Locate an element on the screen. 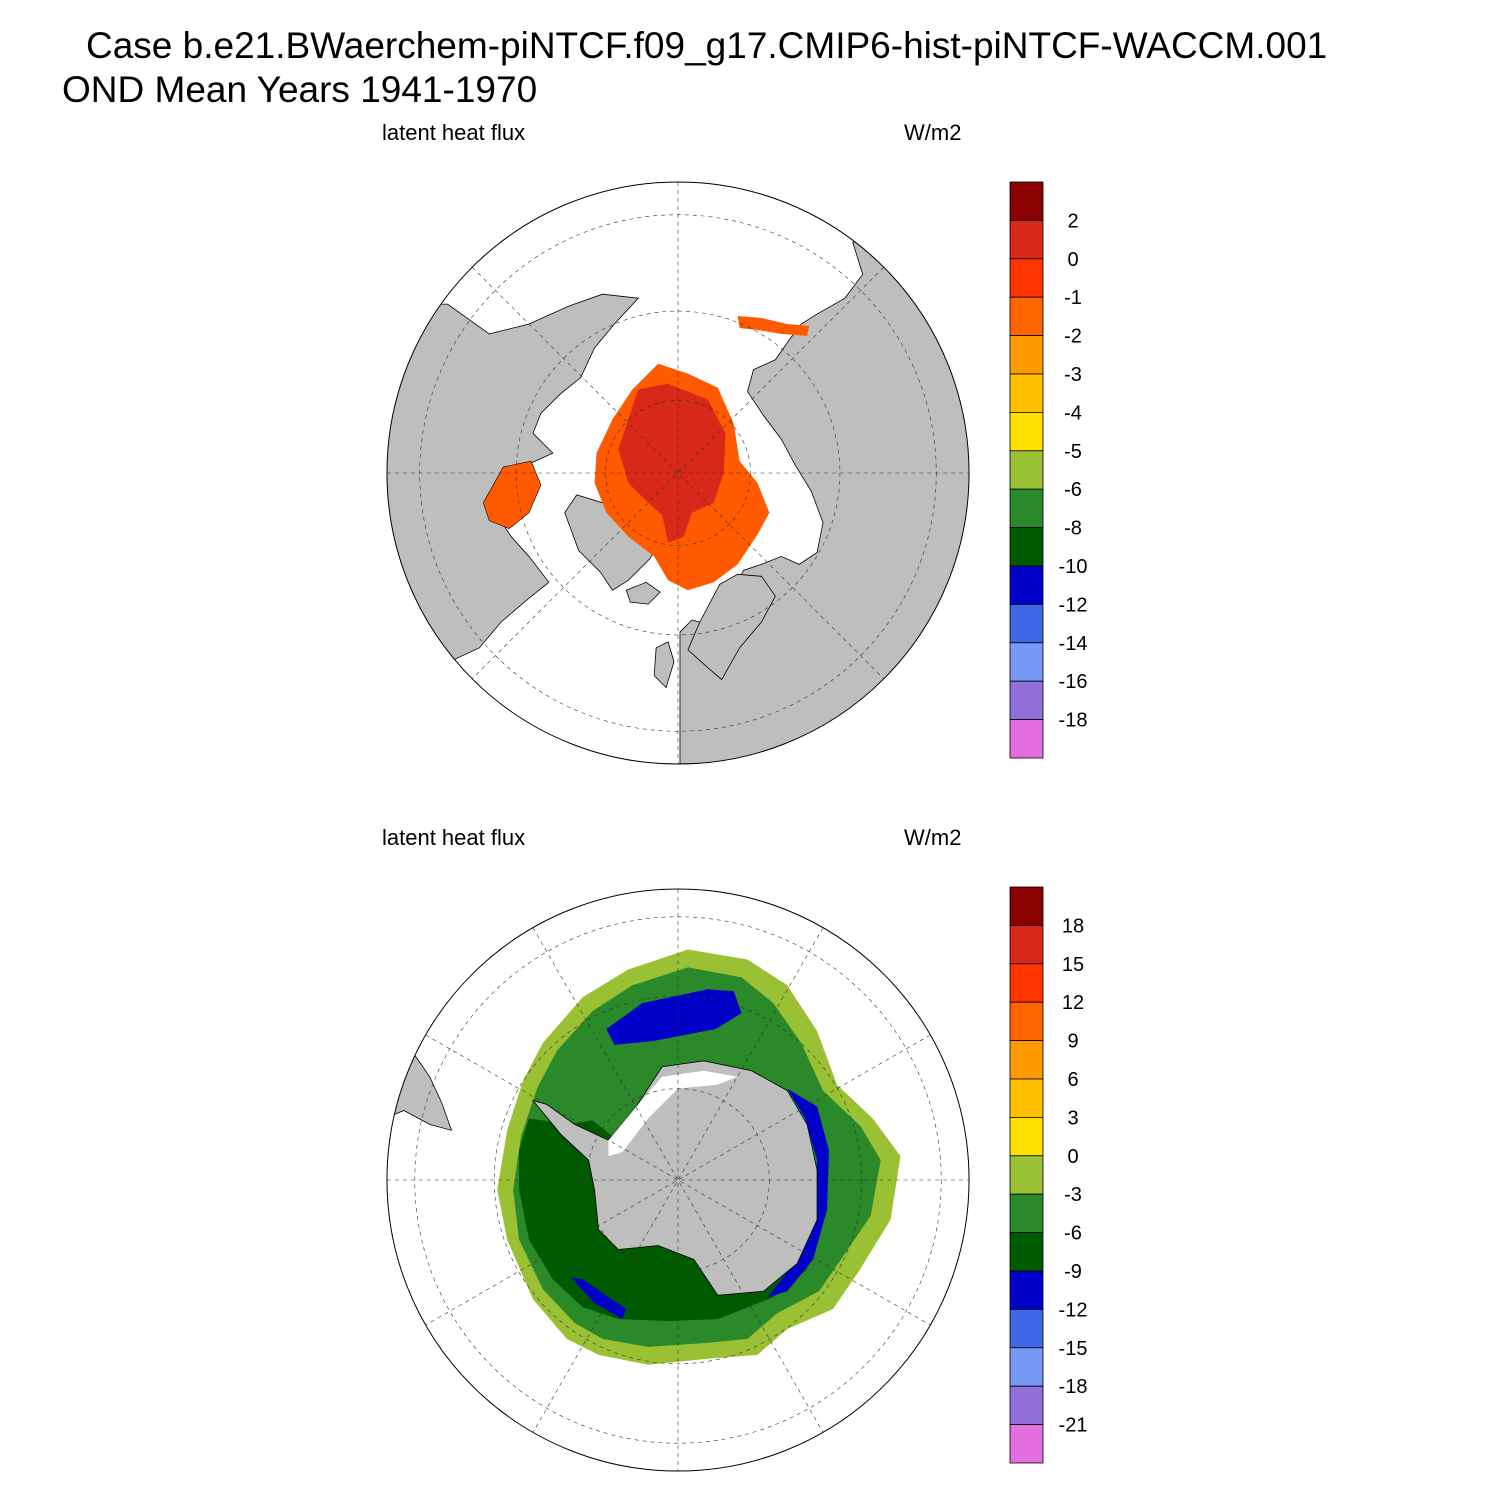 Image resolution: width=1500 pixels, height=1500 pixels. north-colorbar-tick-label: -14 is located at coordinates (1073, 644).